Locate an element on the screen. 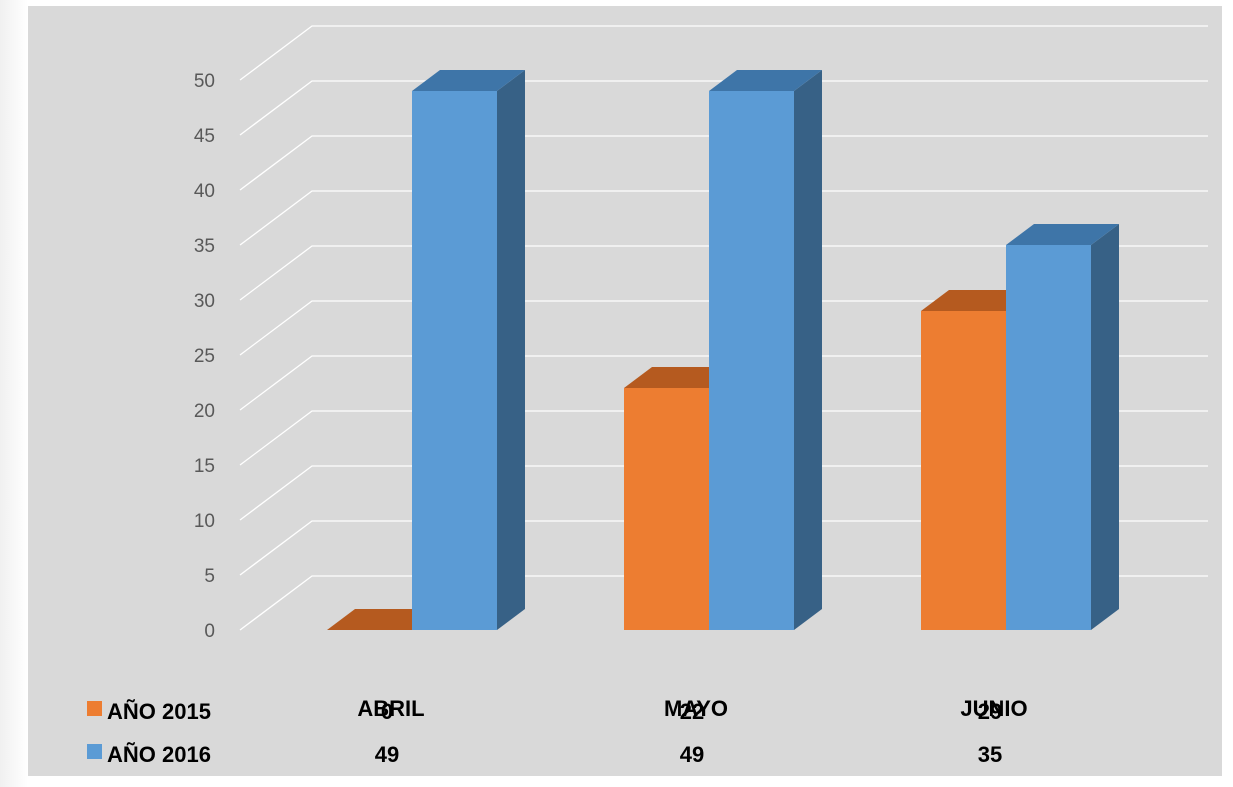 Image resolution: width=1233 pixels, height=787 pixels. y-tick-label: 40 is located at coordinates (204, 191).